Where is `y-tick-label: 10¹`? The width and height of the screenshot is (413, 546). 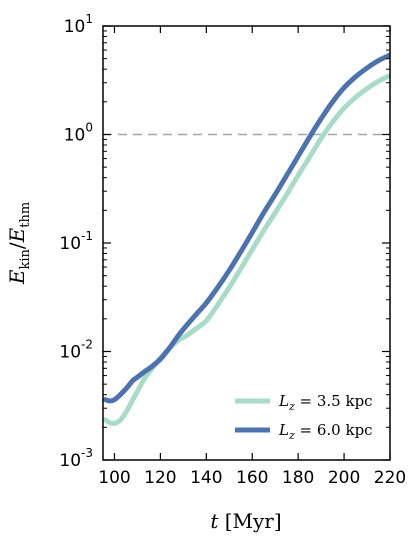
y-tick-label: 10¹ is located at coordinates (78, 24).